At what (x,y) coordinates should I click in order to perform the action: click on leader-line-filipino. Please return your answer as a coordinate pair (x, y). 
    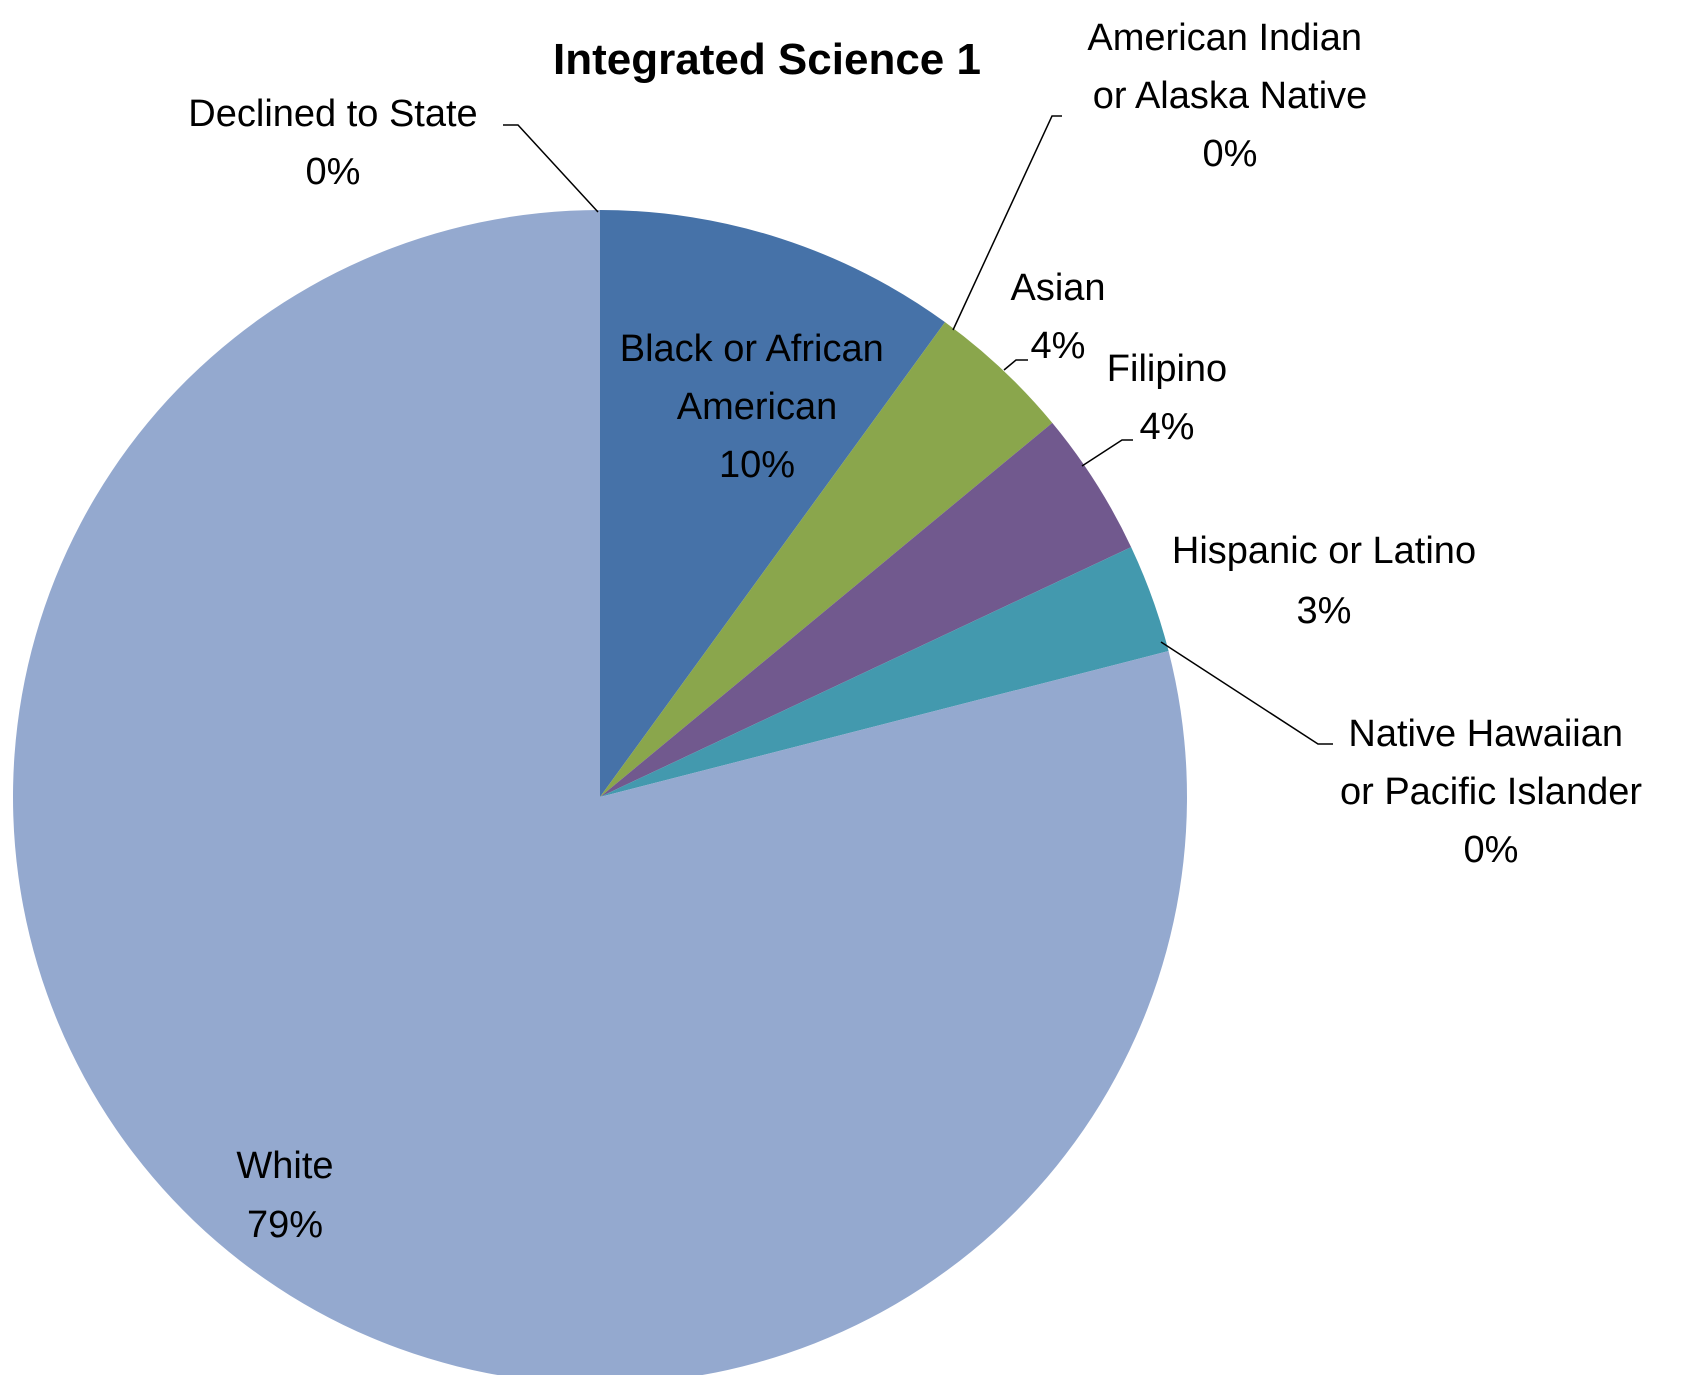
    Looking at the image, I should click on (1107, 453).